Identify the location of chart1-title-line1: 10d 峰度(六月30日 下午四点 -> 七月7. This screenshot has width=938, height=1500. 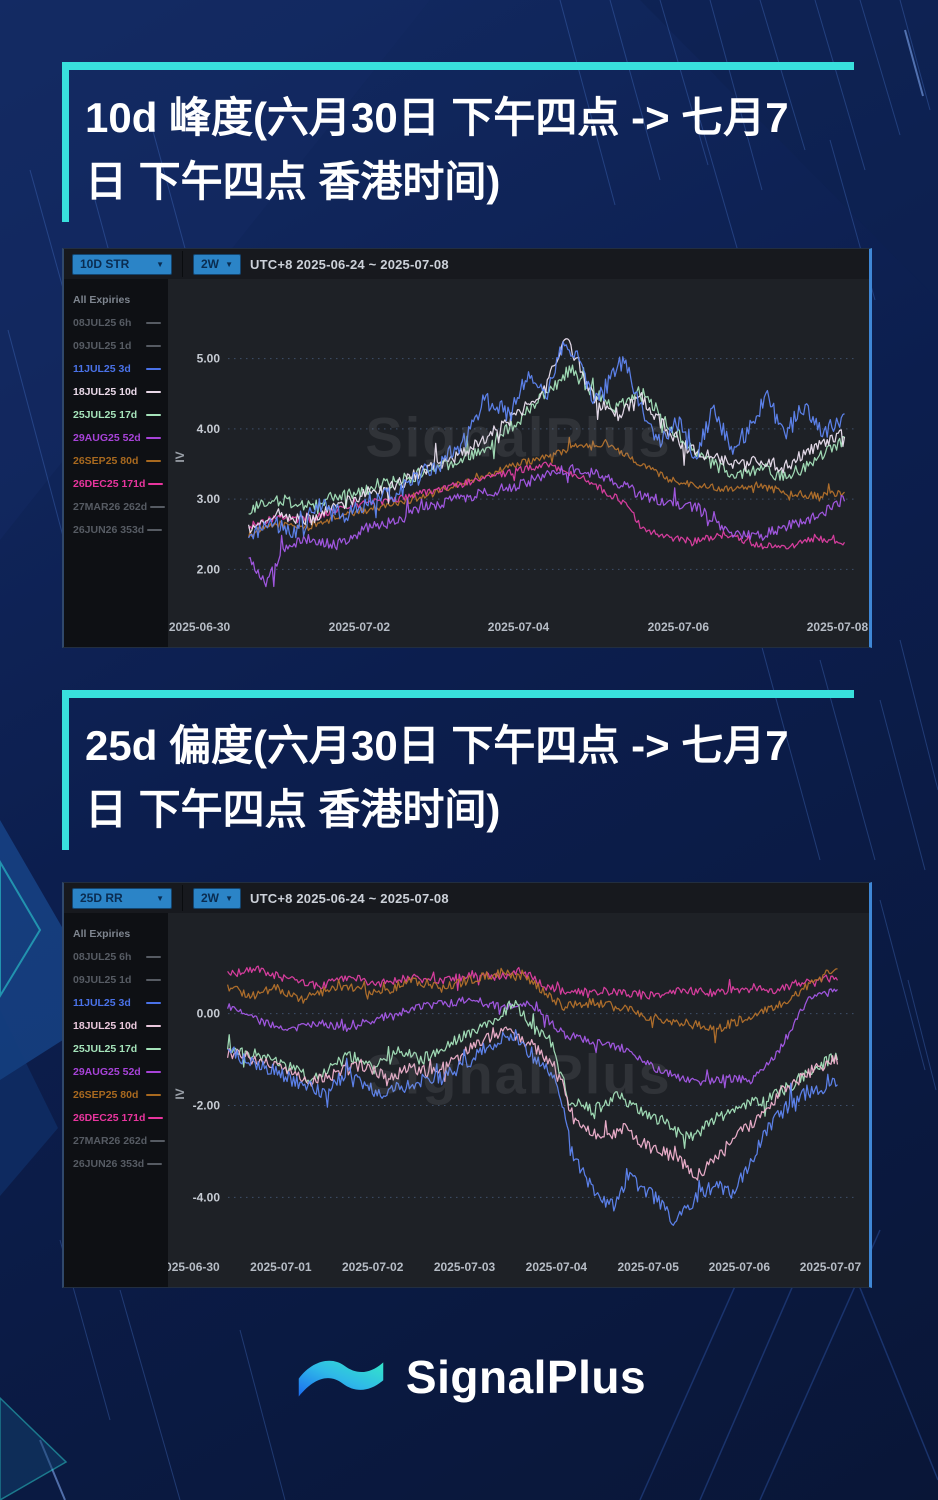
(437, 117).